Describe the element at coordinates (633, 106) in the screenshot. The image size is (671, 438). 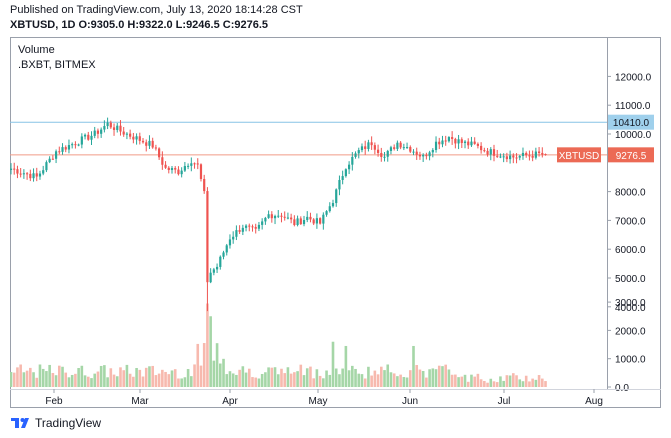
I see `price-tick-label: 11000.0` at that location.